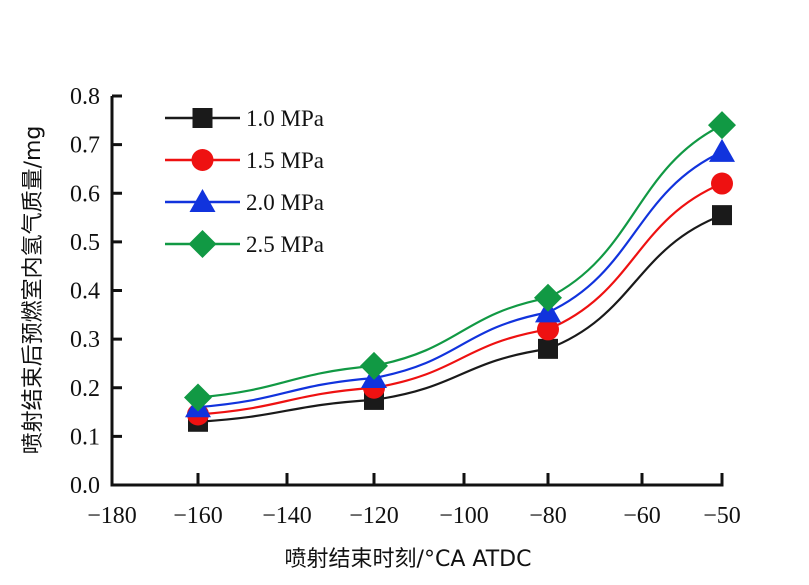 The width and height of the screenshot is (809, 585). Describe the element at coordinates (202, 160) in the screenshot. I see `legend-marker-circle` at that location.